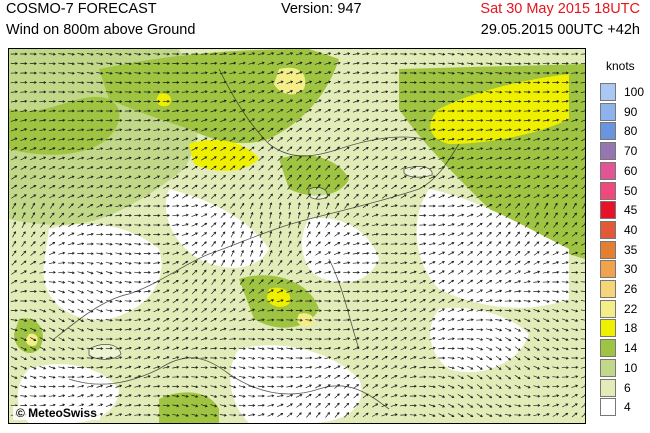 The height and width of the screenshot is (433, 650). I want to click on legend-item: 60, so click(622, 171).